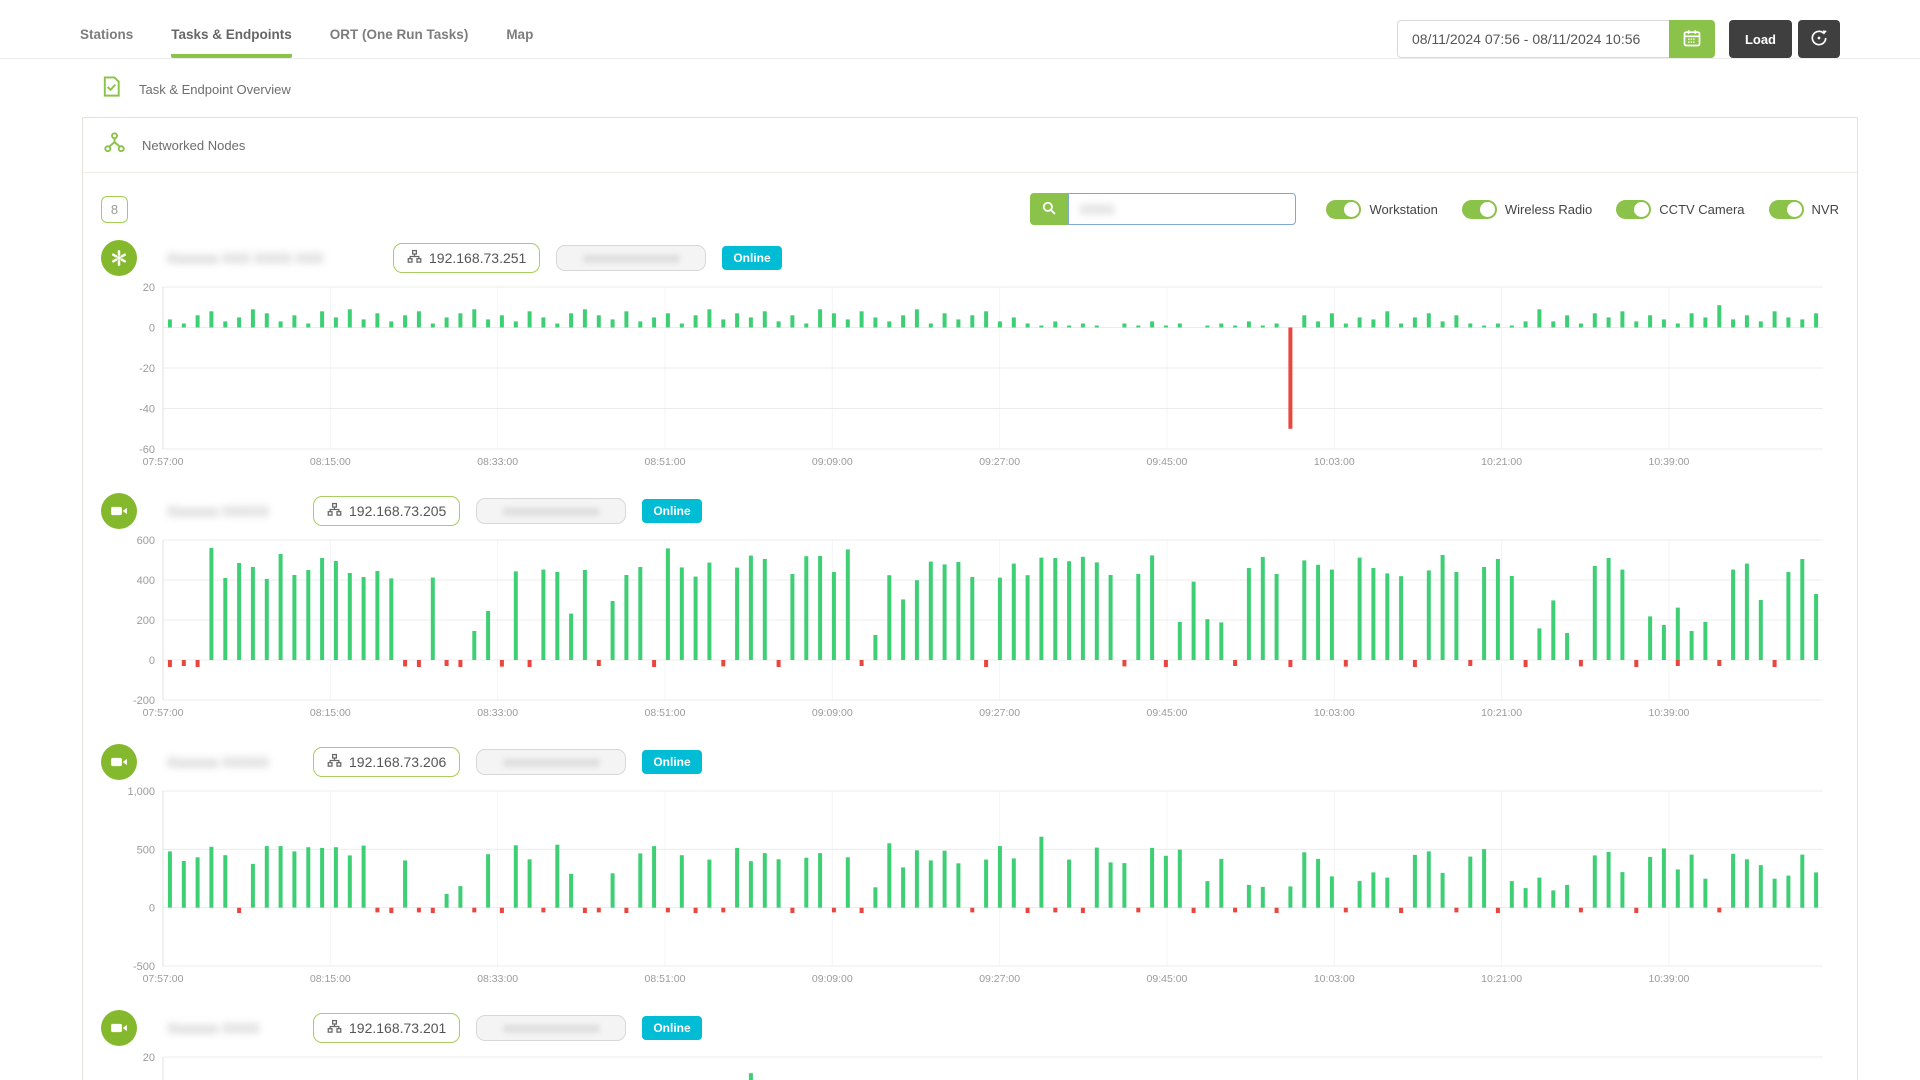  What do you see at coordinates (114, 209) in the screenshot?
I see `node-count-badge: 8` at bounding box center [114, 209].